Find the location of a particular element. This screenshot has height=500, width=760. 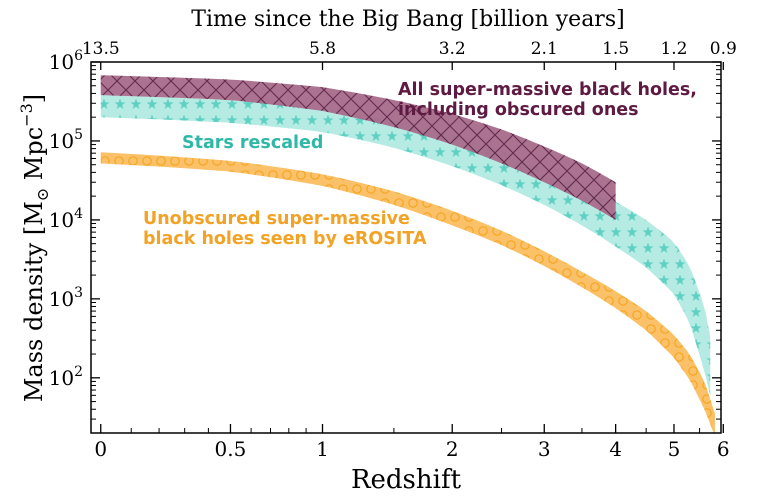

x-tick-label: 0.5 is located at coordinates (231, 449).